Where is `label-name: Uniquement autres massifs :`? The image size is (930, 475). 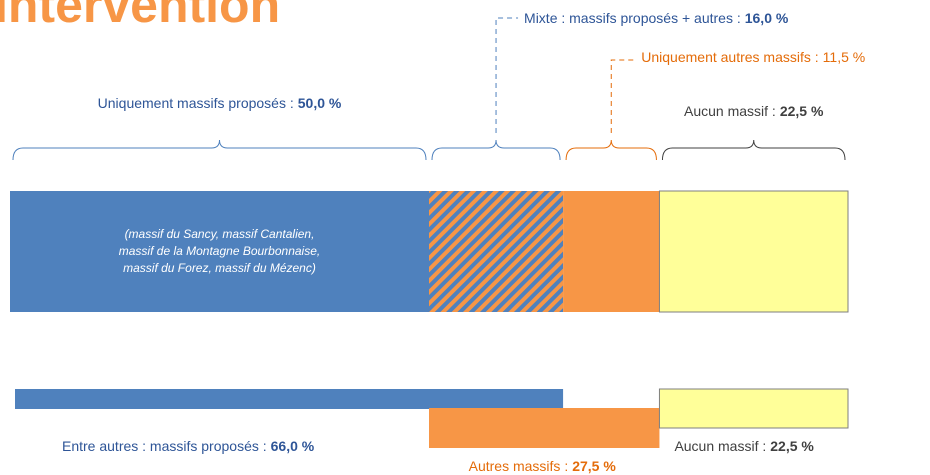 label-name: Uniquement autres massifs : is located at coordinates (729, 57).